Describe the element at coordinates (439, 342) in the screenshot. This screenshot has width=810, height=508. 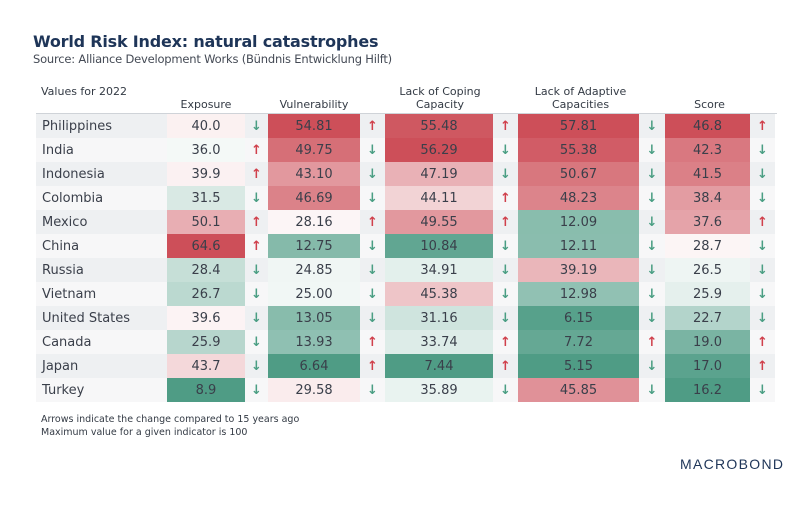
I see `value-cell-coping: 33.74` at that location.